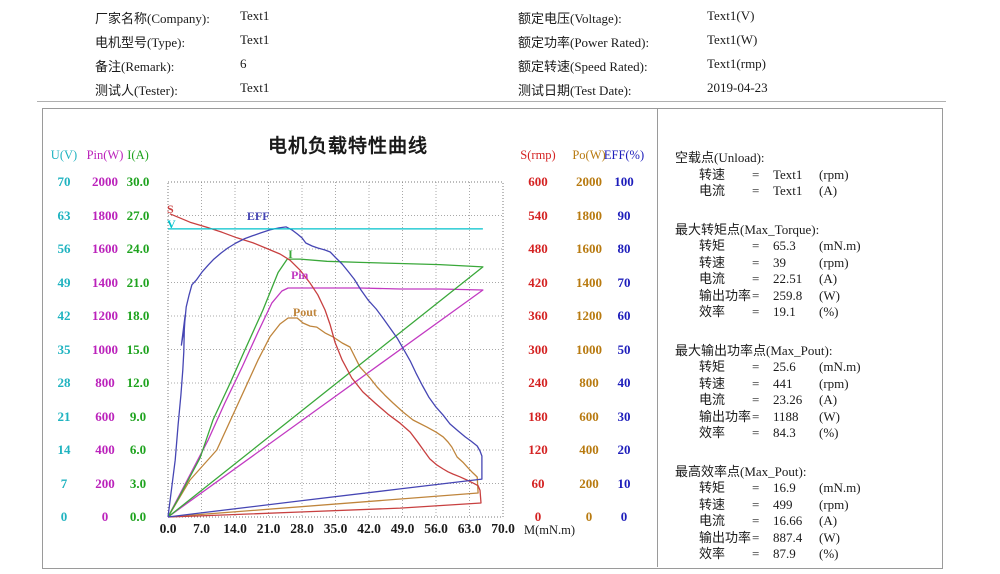 The height and width of the screenshot is (574, 1000). I want to click on chart-panel-divider, so click(657, 337).